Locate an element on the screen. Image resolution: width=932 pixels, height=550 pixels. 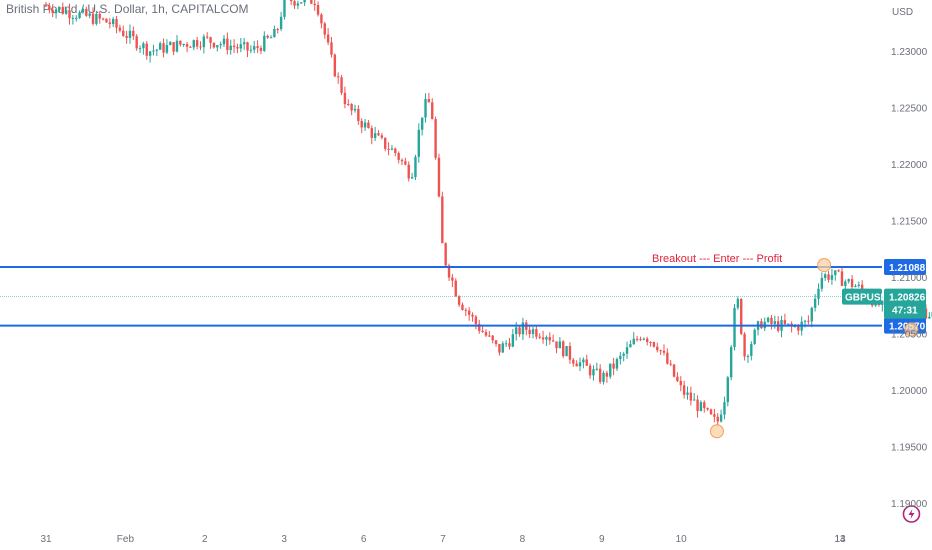
lightning-icon is located at coordinates (911, 514).